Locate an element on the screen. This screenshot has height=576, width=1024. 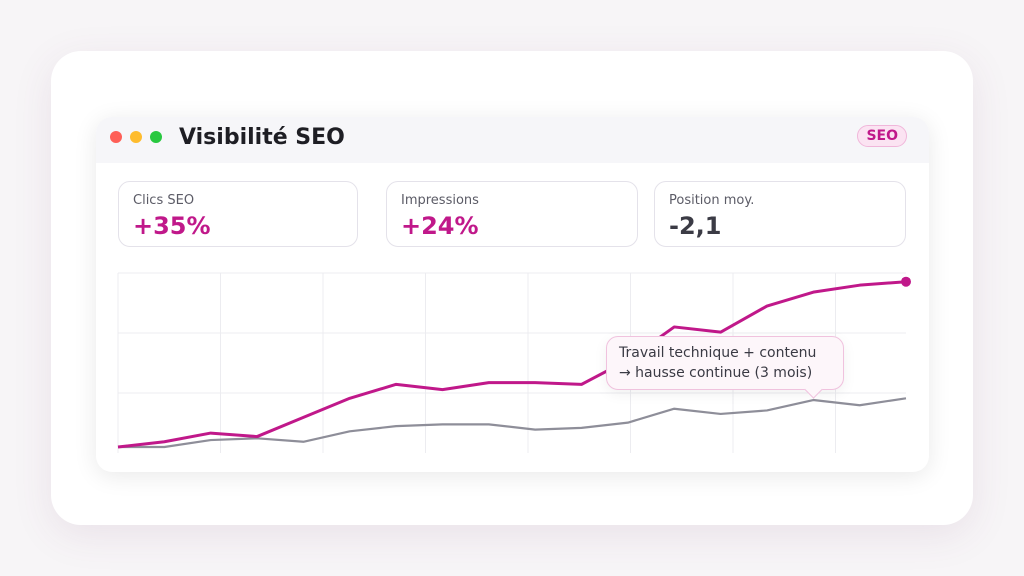
kpi-card-position: Position moy. -2,1 is located at coordinates (780, 214).